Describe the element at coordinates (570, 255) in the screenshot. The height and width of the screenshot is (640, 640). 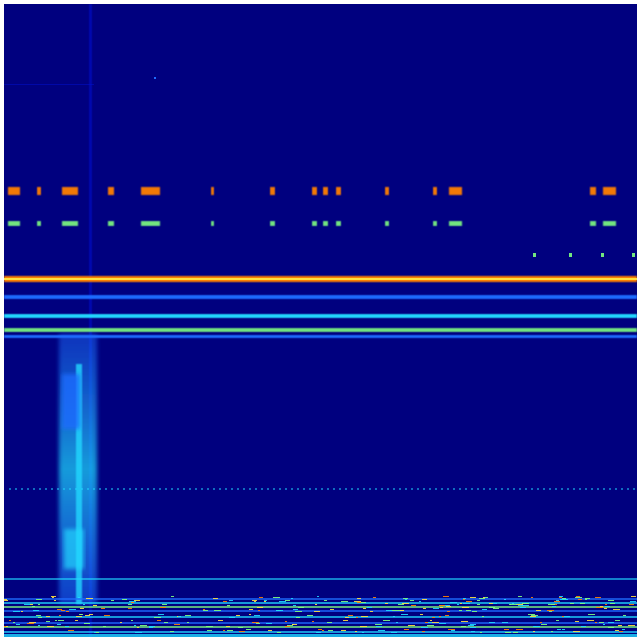
I see `harmonic-dot` at that location.